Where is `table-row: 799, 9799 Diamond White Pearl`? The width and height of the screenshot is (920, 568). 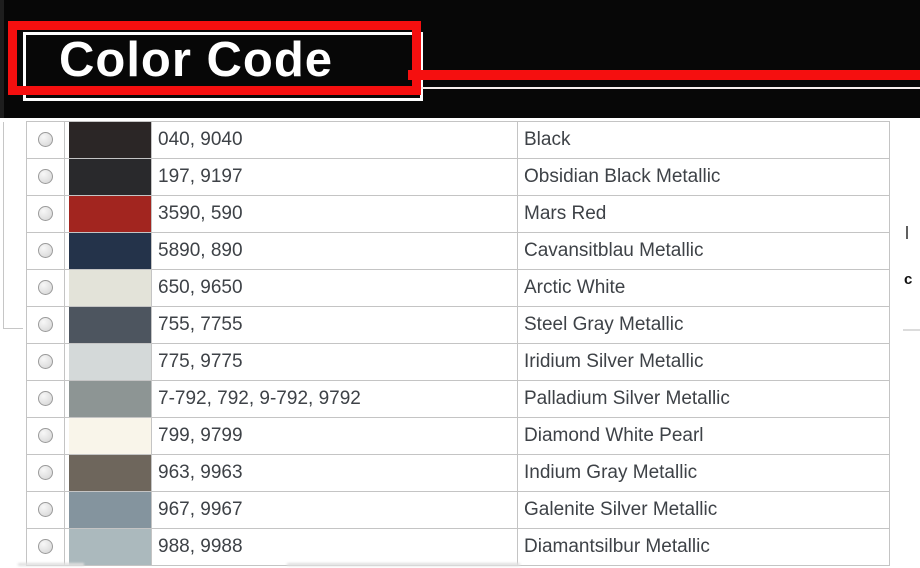 table-row: 799, 9799 Diamond White Pearl is located at coordinates (458, 436).